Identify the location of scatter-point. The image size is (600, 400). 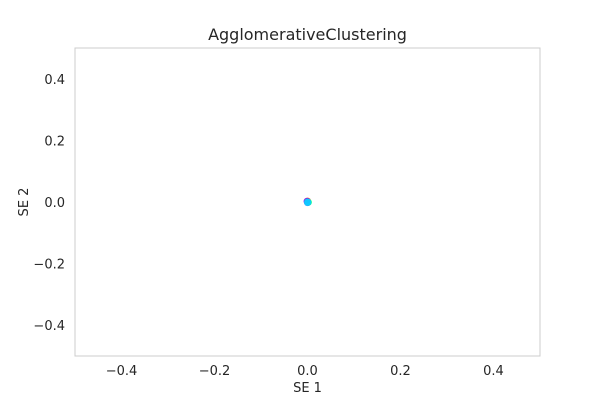
(307, 202).